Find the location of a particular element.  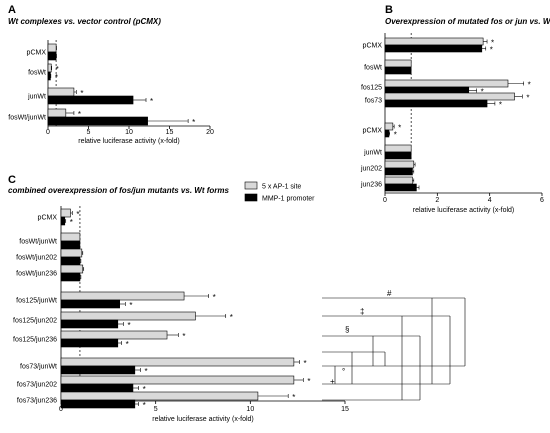

panel-c-category-label: fos73/jun236 is located at coordinates (37, 401).